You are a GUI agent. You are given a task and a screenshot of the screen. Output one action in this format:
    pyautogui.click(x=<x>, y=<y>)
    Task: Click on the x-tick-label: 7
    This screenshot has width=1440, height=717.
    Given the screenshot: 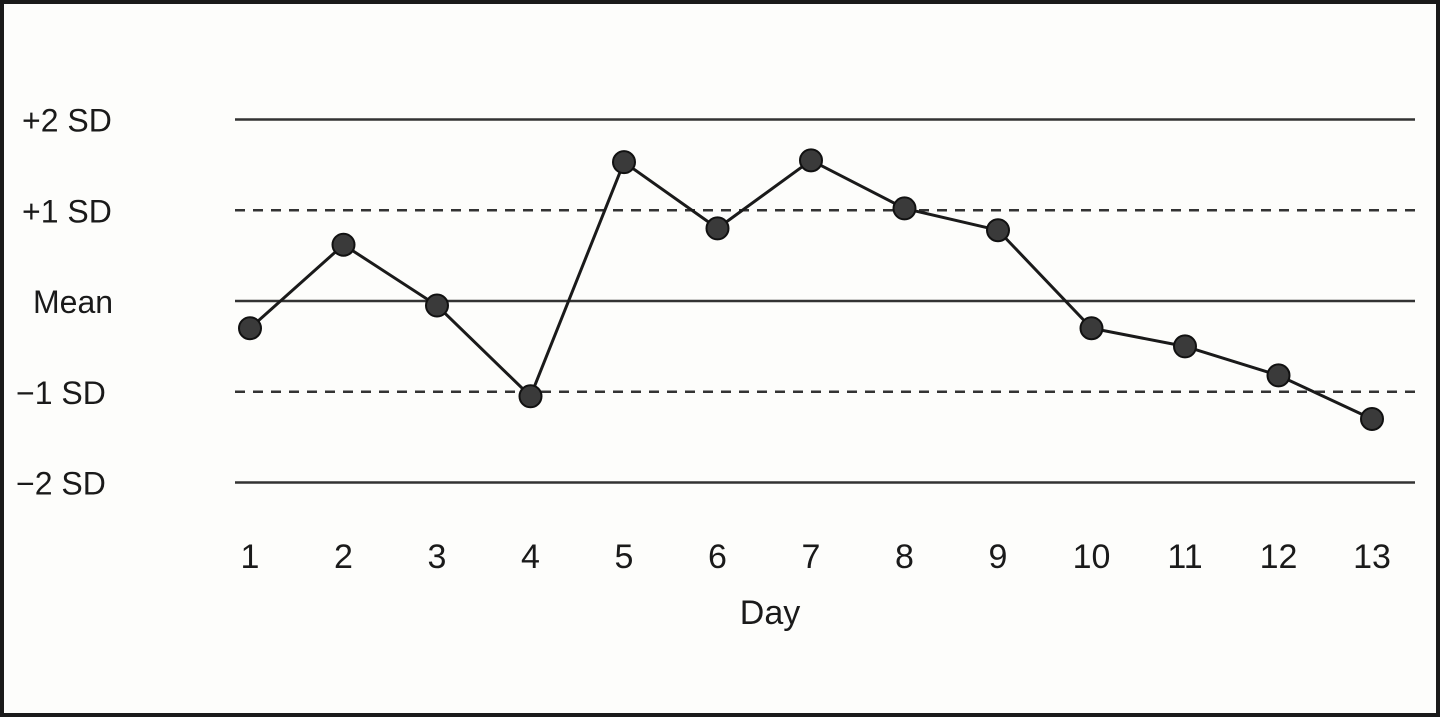 What is the action you would take?
    pyautogui.click(x=811, y=557)
    